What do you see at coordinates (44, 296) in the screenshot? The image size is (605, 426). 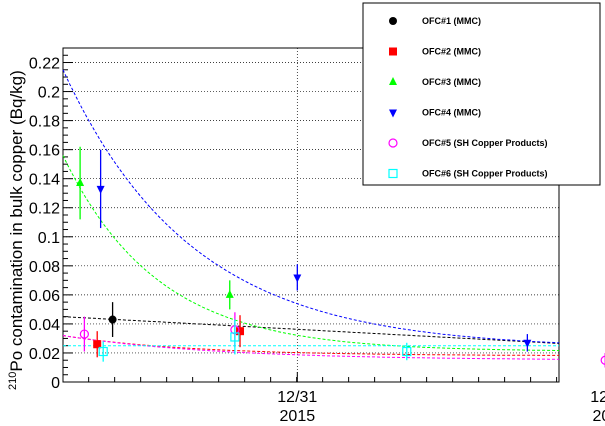 I see `y-tick-label: 0.06` at bounding box center [44, 296].